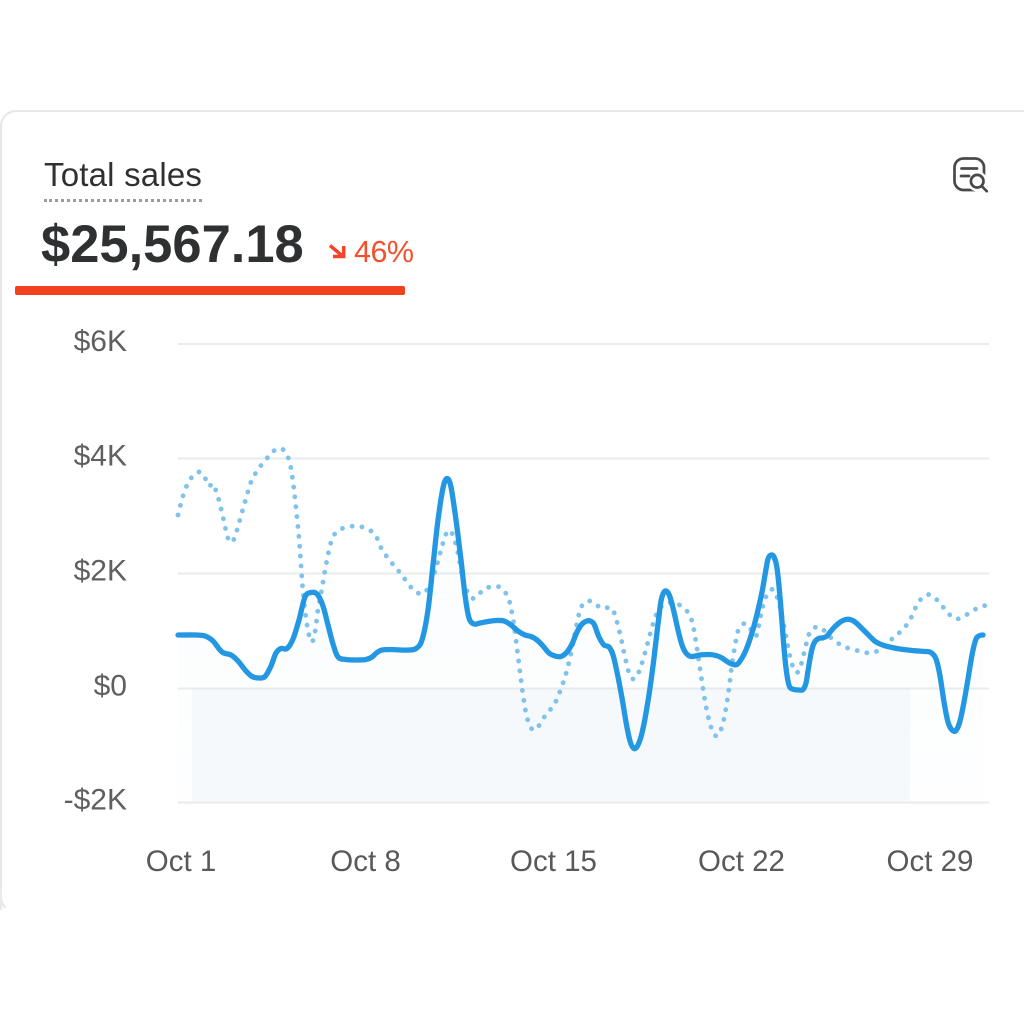 The image size is (1024, 1024). I want to click on svg-text: Oct 1, so click(181, 861).